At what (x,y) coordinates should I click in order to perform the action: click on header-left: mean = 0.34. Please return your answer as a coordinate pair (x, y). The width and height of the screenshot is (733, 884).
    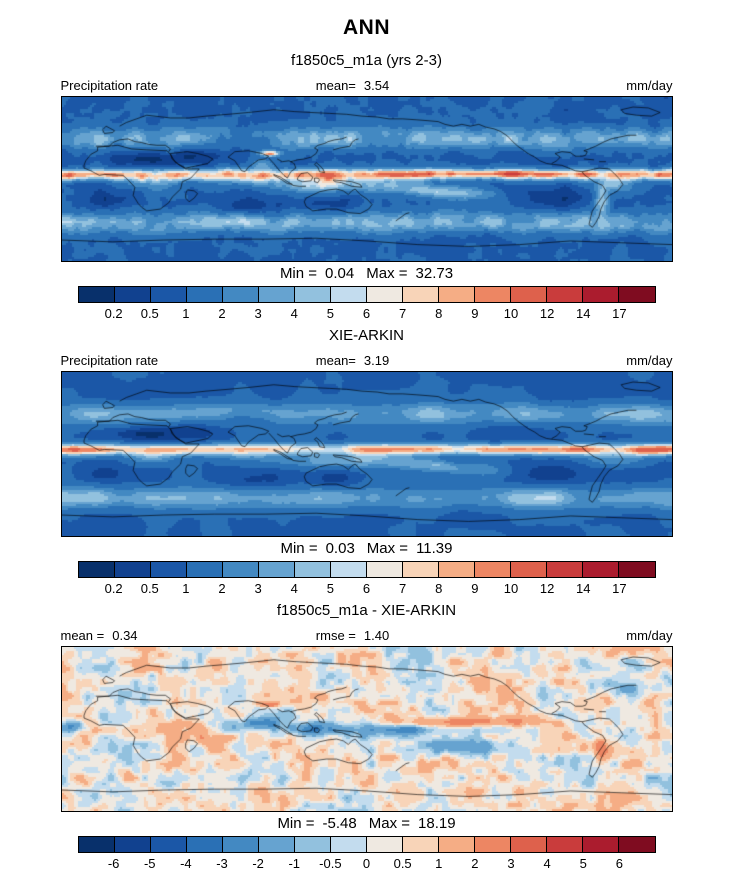
    Looking at the image, I should click on (99, 636).